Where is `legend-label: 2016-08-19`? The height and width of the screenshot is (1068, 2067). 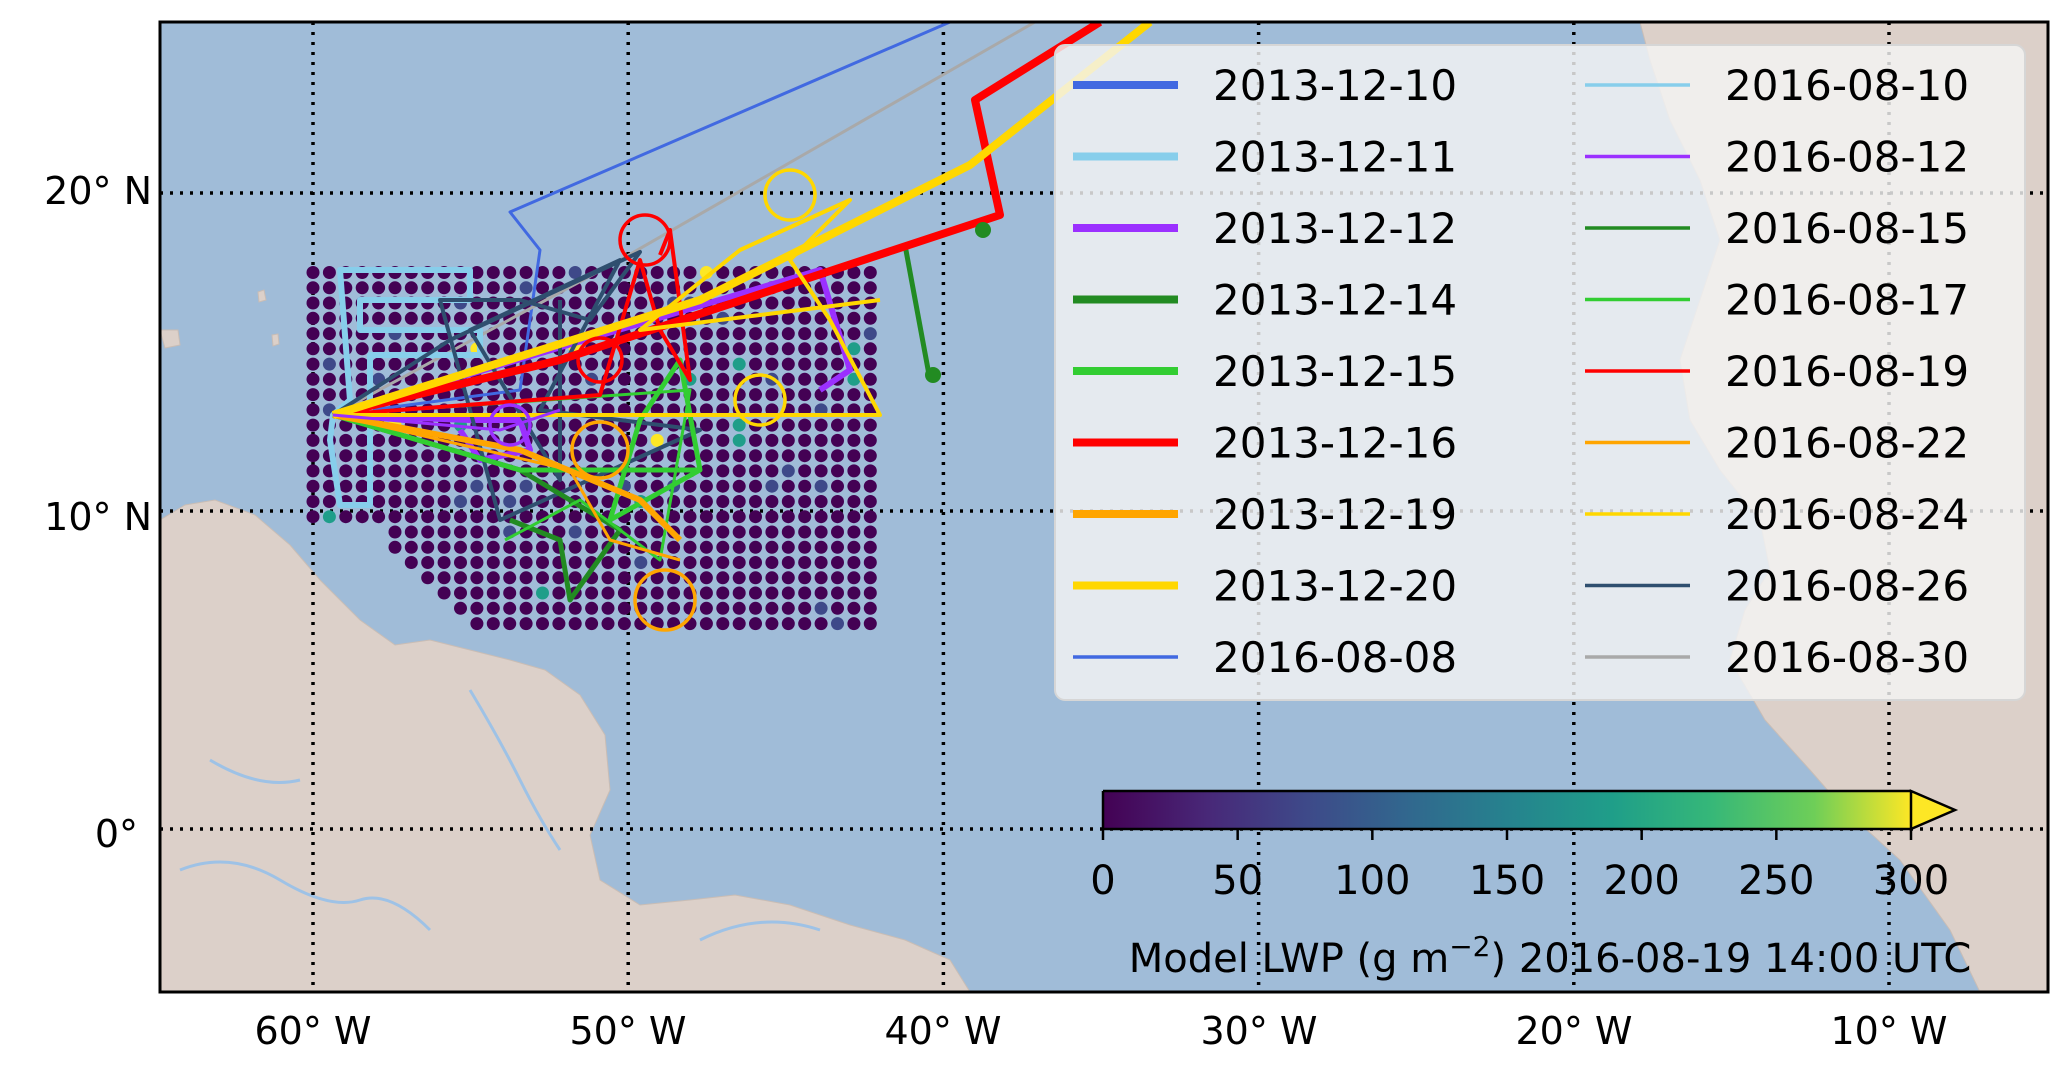 legend-label: 2016-08-19 is located at coordinates (1847, 371).